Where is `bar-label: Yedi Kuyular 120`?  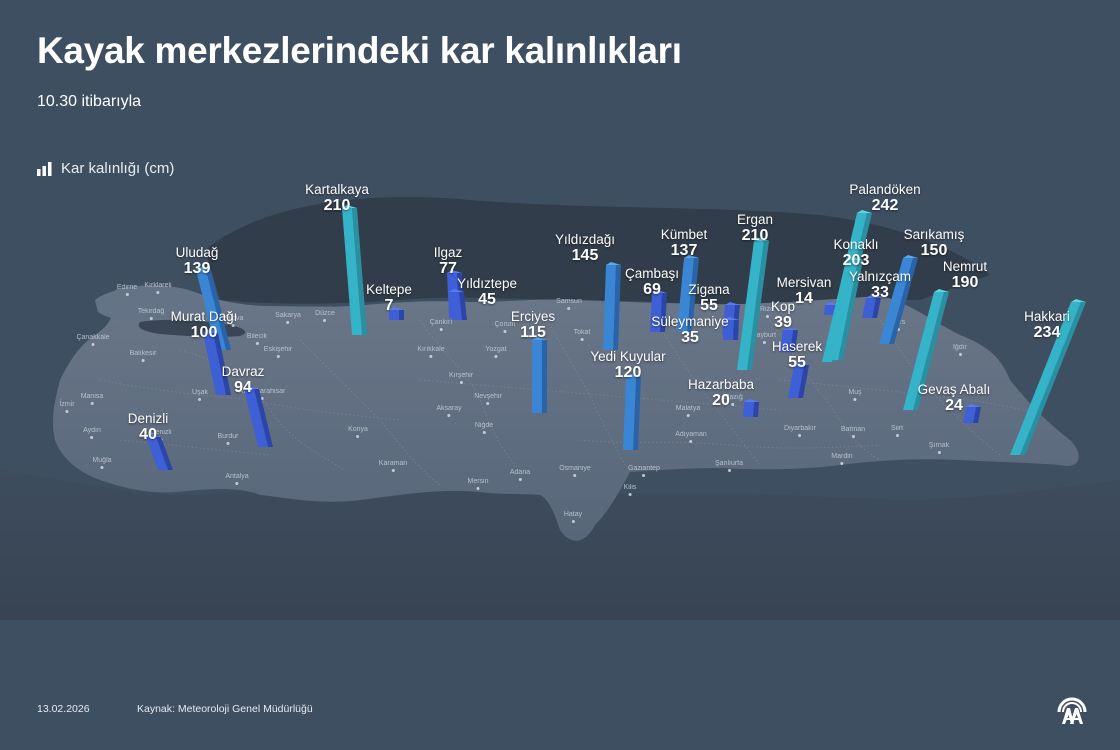
bar-label: Yedi Kuyular 120 is located at coordinates (627, 365).